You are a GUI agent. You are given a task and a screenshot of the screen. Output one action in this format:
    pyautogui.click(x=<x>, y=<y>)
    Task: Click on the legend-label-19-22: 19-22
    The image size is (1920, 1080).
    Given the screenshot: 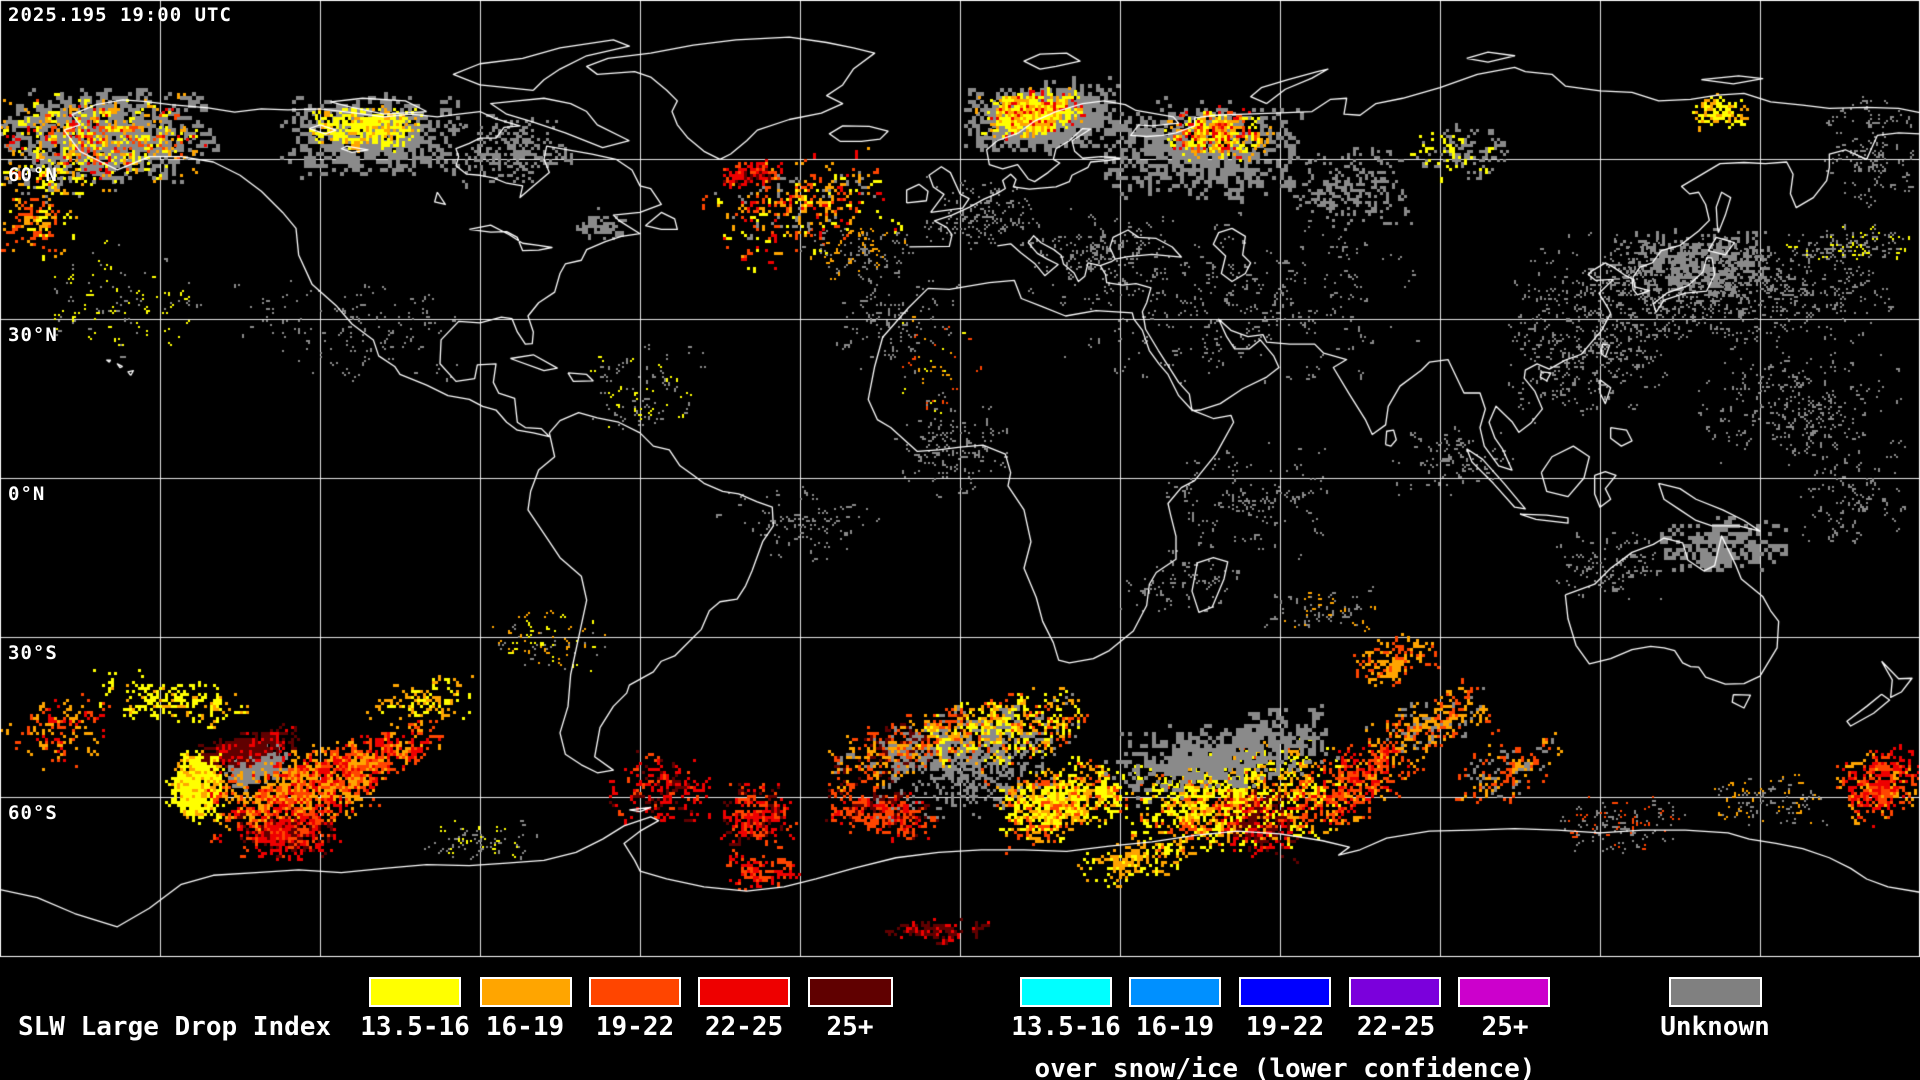 What is the action you would take?
    pyautogui.click(x=635, y=1027)
    